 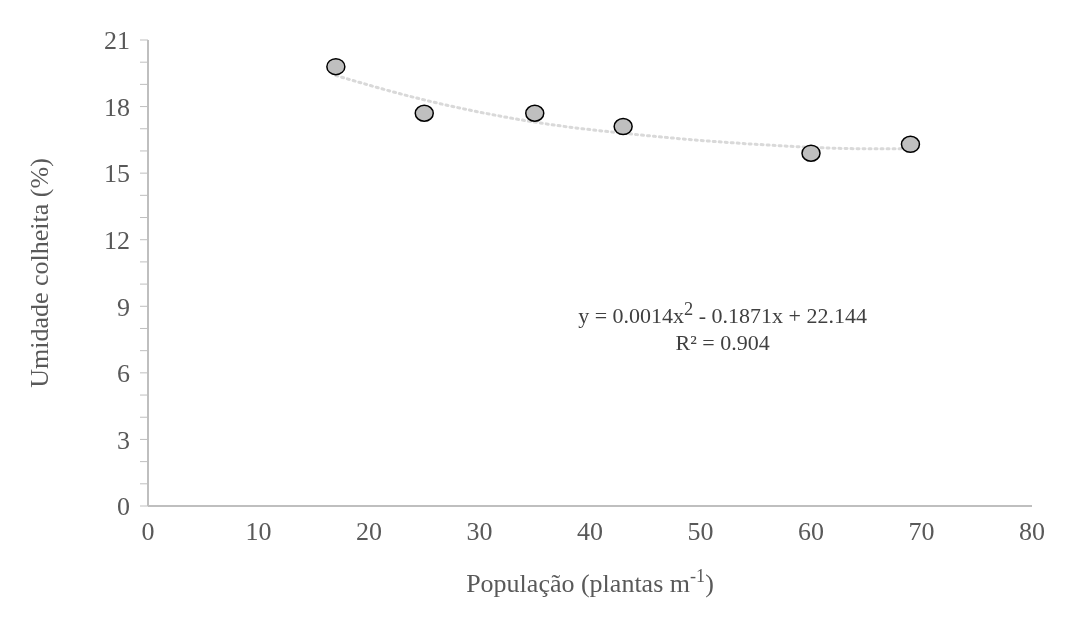 What do you see at coordinates (722, 314) in the screenshot?
I see `annotation: y = 0.0014x$^{2}$ - 0.1871x + 22.144` at bounding box center [722, 314].